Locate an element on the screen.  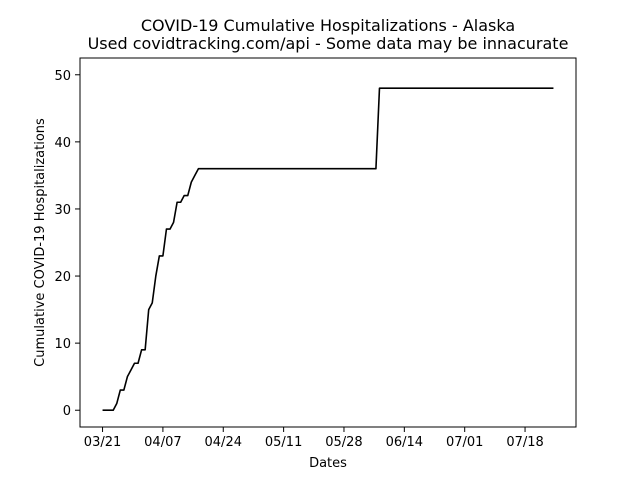
y-tick-label: 10 is located at coordinates (62, 344).